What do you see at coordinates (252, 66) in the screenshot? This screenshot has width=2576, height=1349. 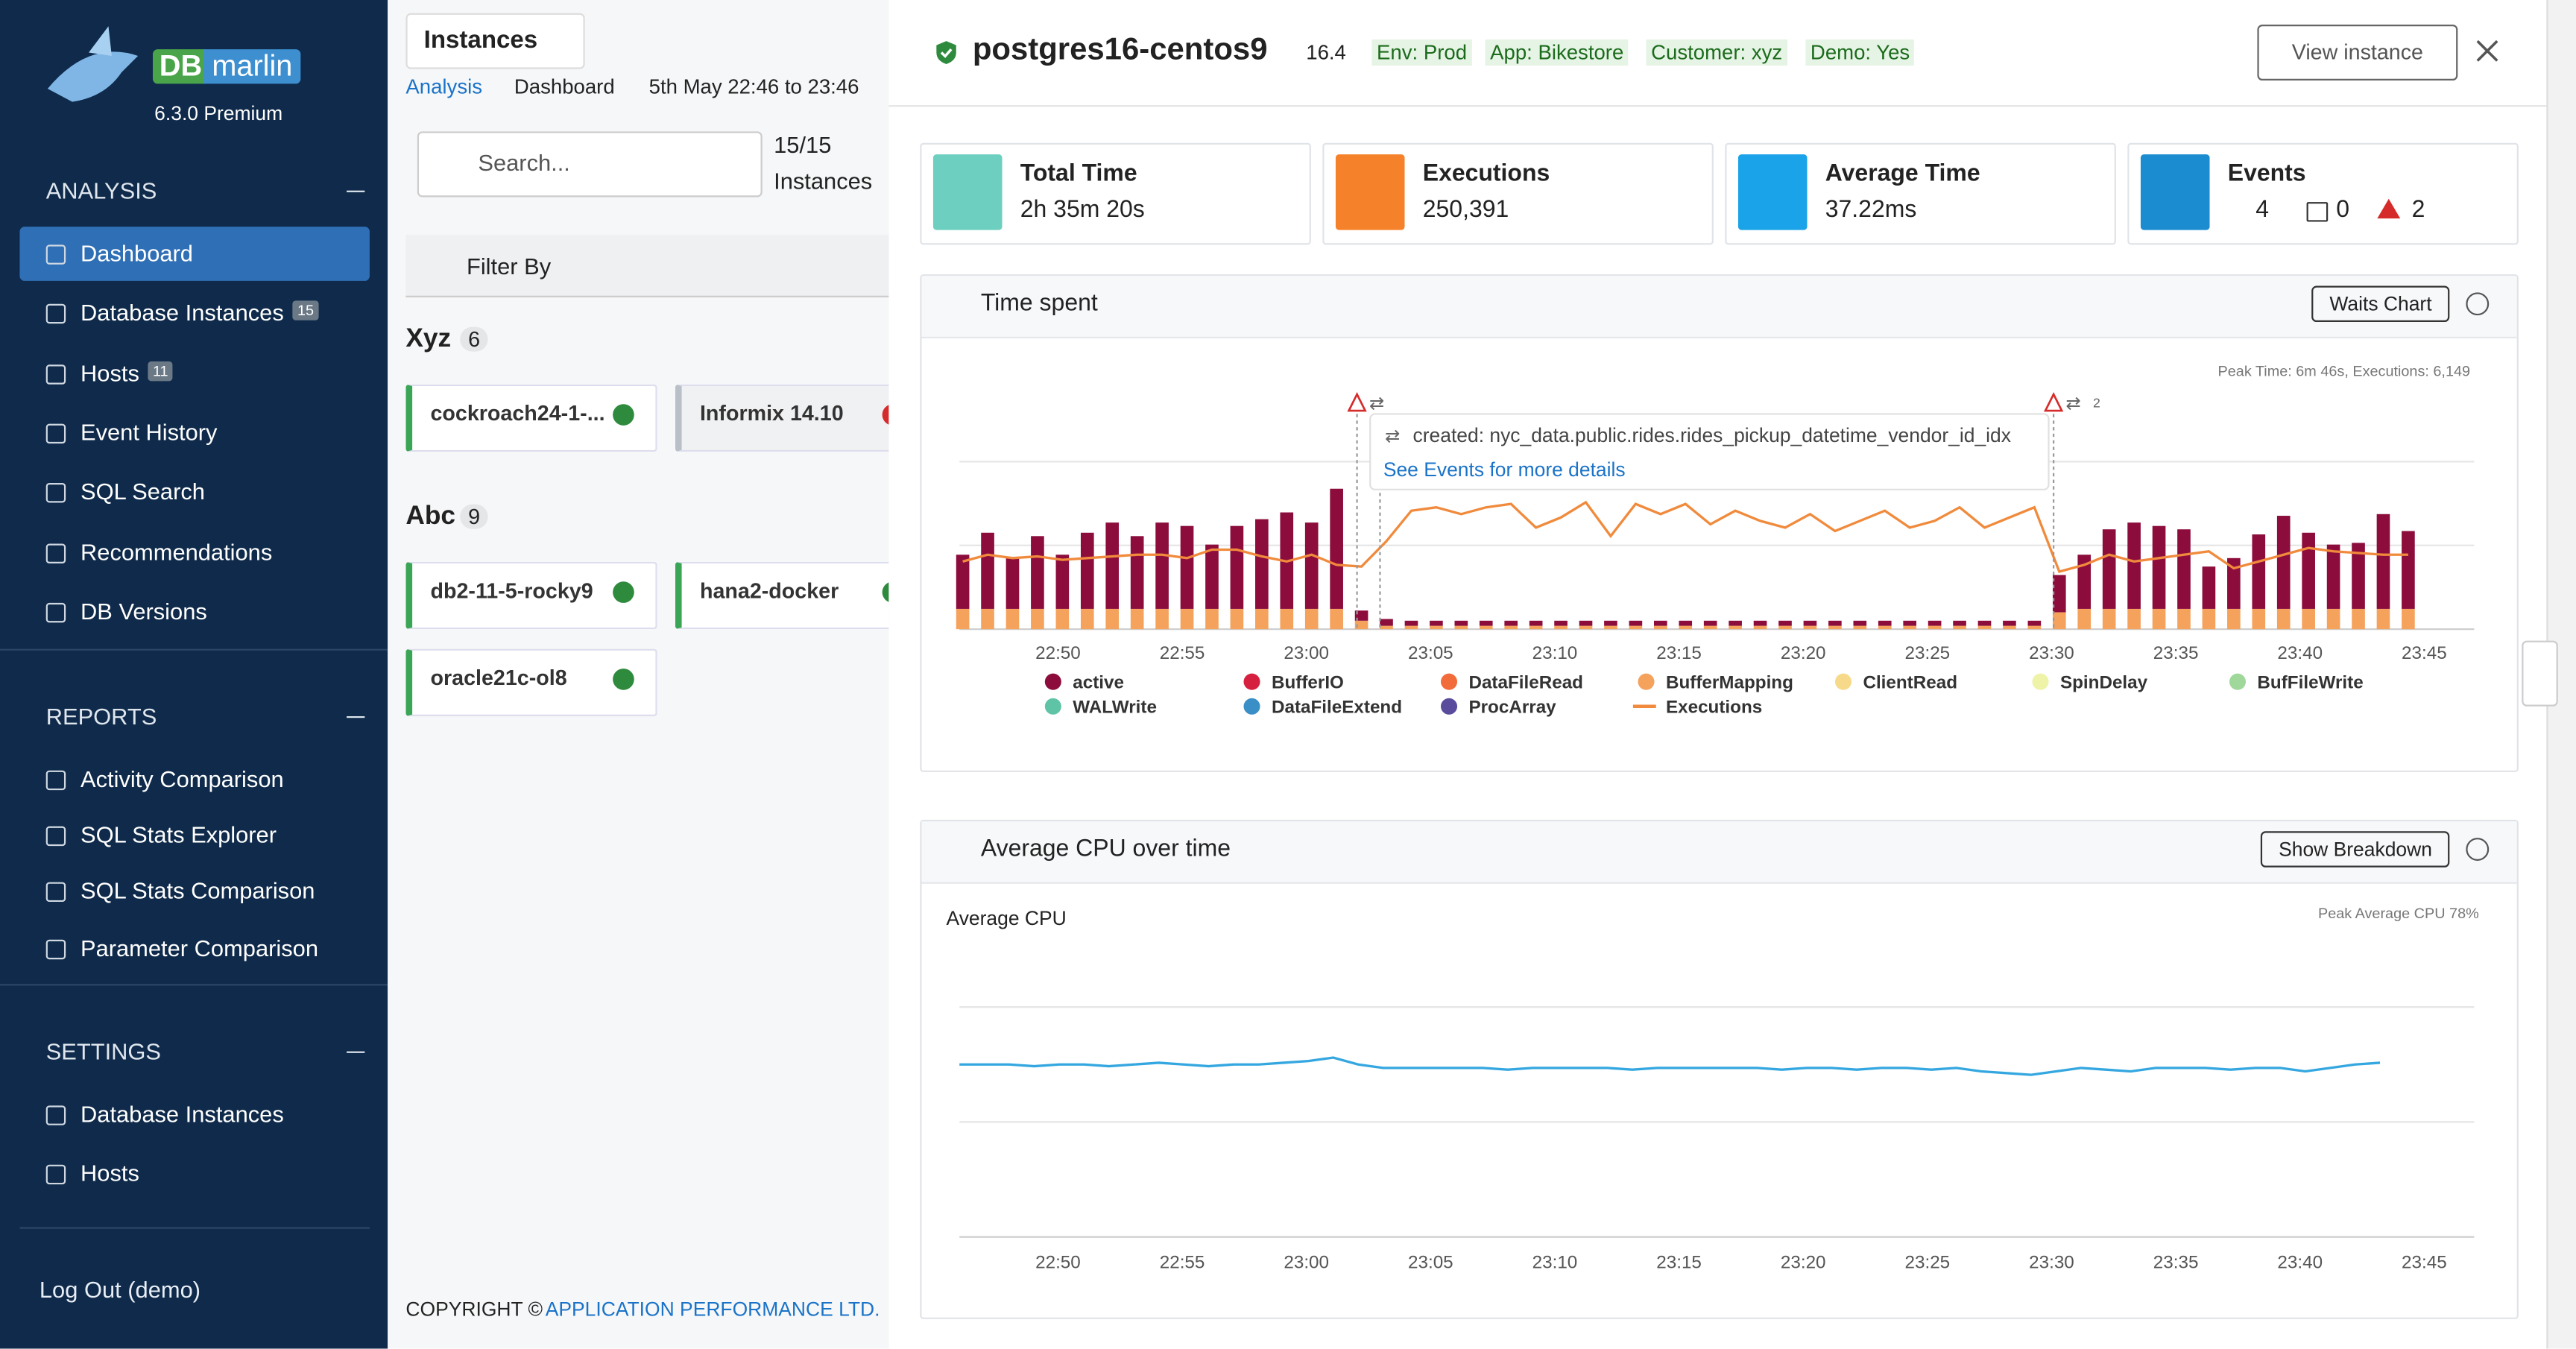 I see `logo-name: marlin` at bounding box center [252, 66].